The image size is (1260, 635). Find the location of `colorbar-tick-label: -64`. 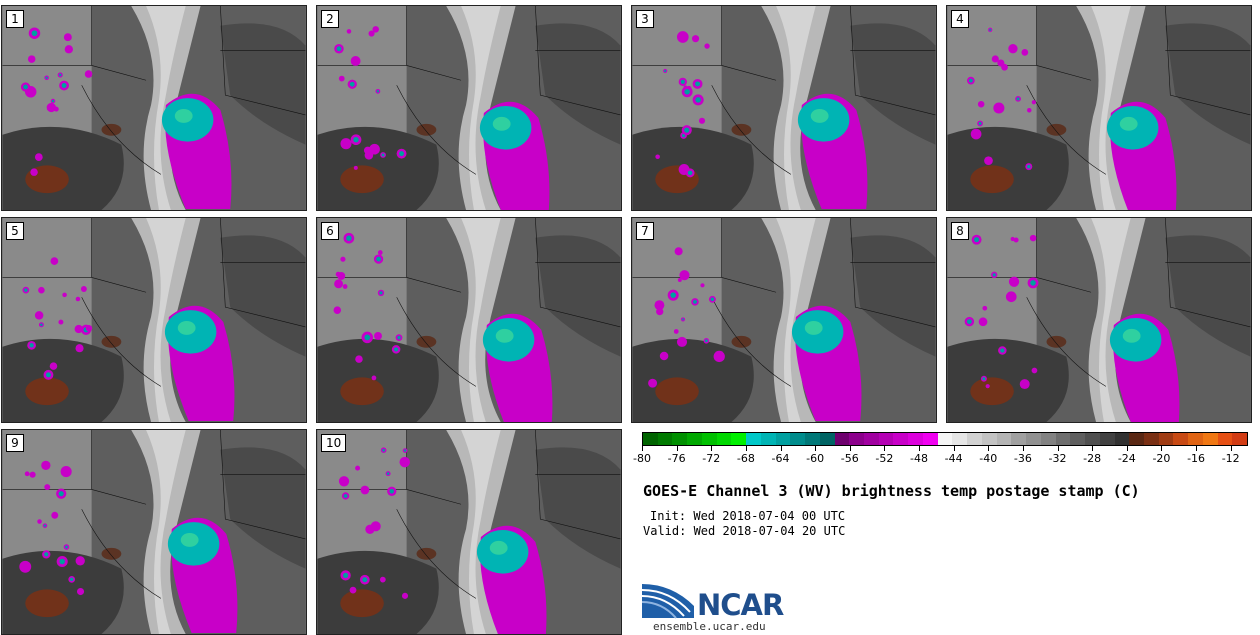

colorbar-tick-label: -64 is located at coordinates (780, 458).